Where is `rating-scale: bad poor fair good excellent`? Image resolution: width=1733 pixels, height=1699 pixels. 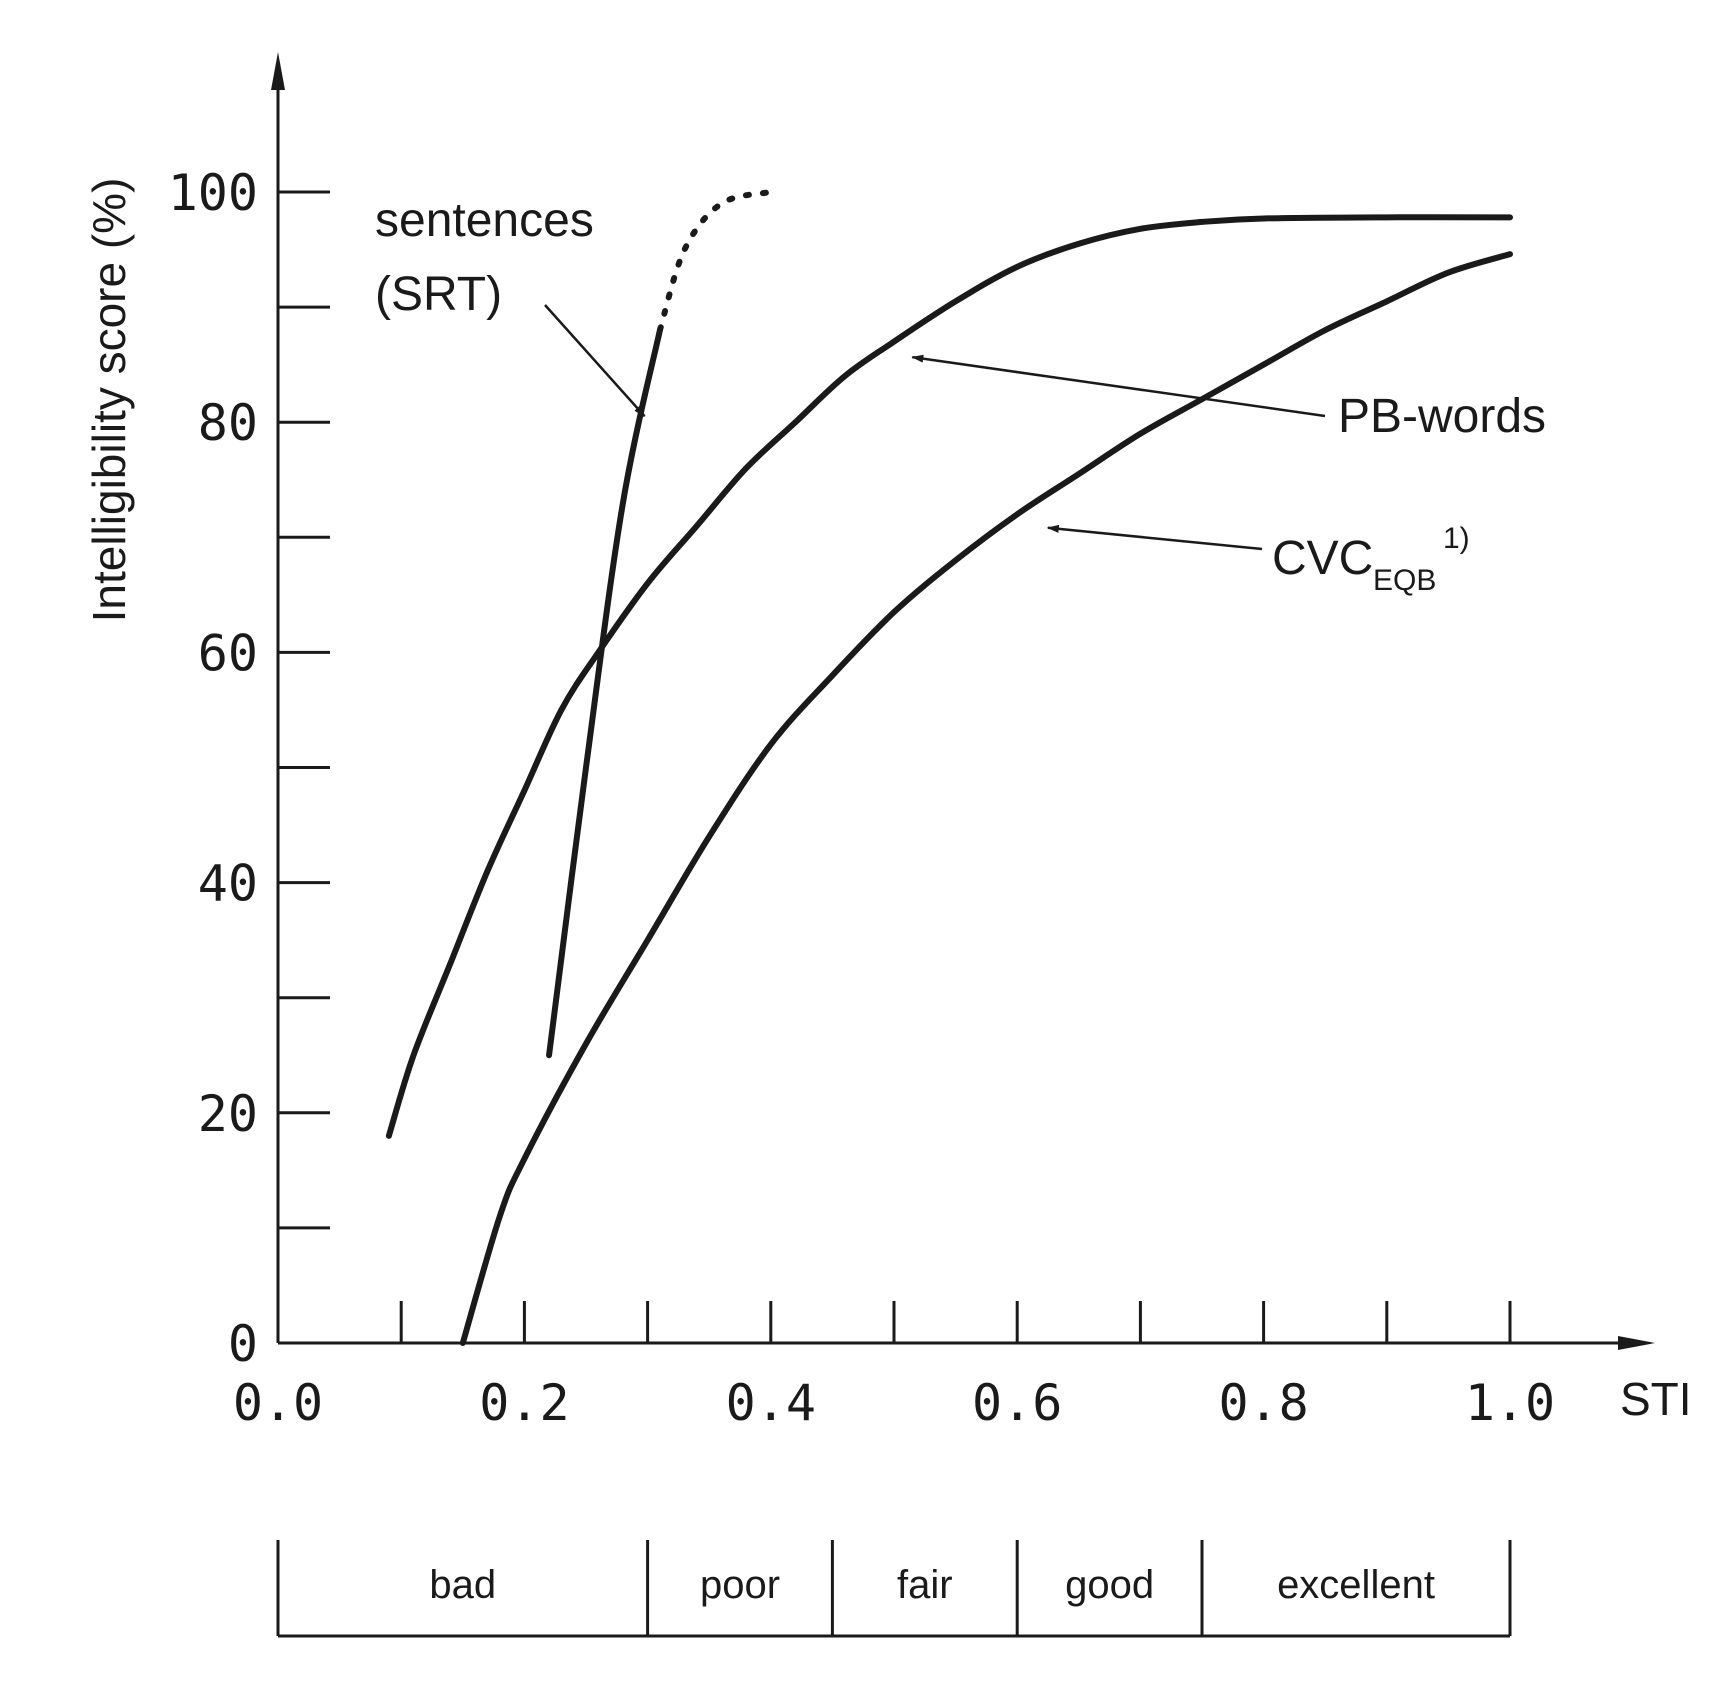
rating-scale: bad poor fair good excellent is located at coordinates (894, 1589).